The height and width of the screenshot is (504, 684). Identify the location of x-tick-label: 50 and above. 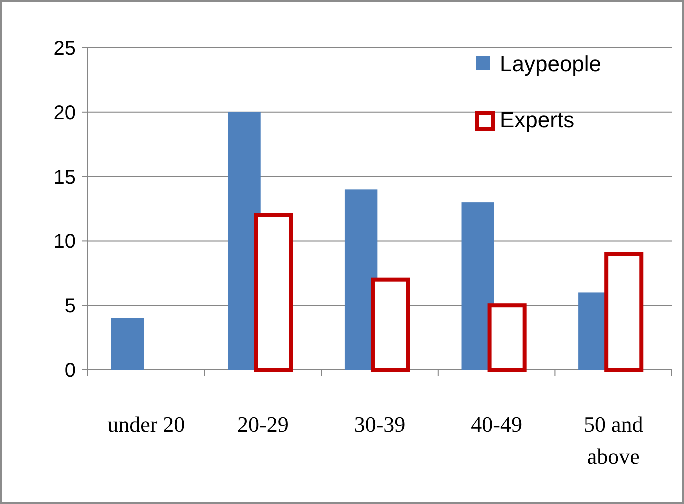
(614, 440).